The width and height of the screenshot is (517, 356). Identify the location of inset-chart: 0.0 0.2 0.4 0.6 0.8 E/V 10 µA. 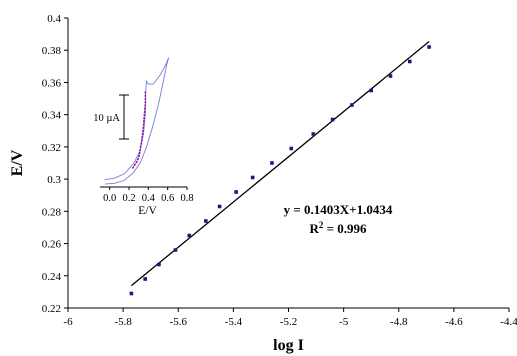
(143, 137).